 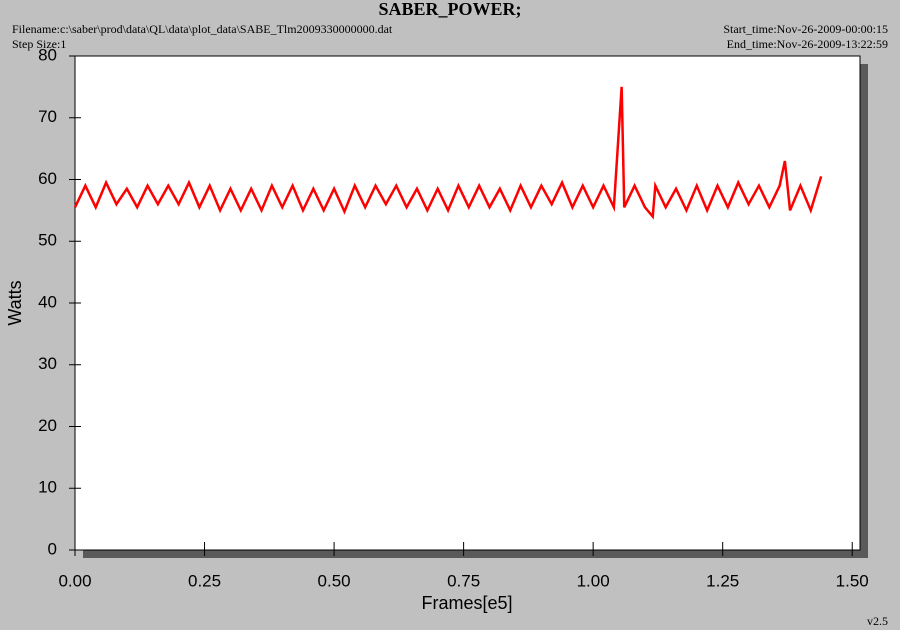 What do you see at coordinates (39, 44) in the screenshot?
I see `step-size: Step Size:1` at bounding box center [39, 44].